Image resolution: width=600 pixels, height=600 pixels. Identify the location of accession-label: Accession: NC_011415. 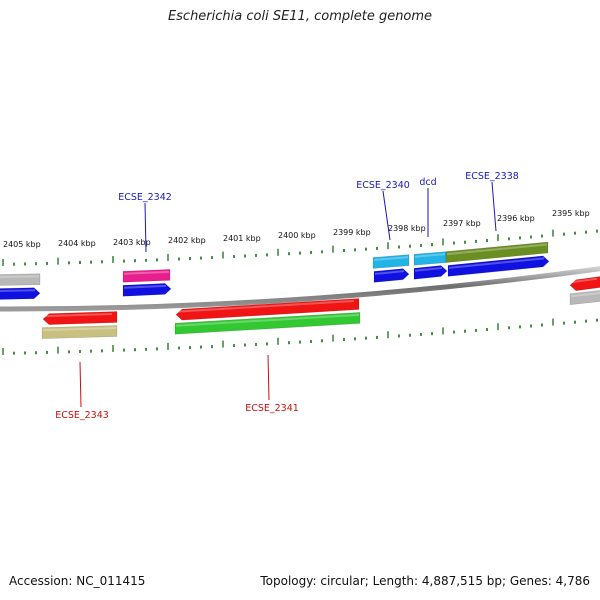
(77, 581).